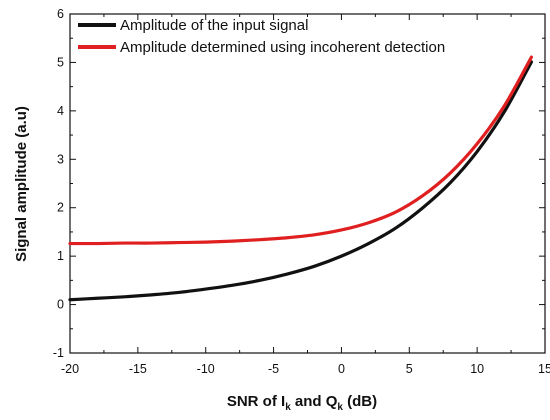  I want to click on y-tick-label: 4, so click(60, 111).